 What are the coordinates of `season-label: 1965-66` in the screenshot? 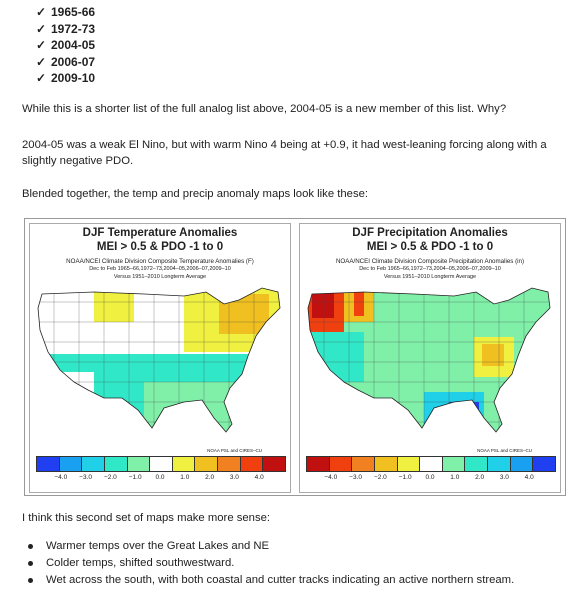 It's located at (73, 12).